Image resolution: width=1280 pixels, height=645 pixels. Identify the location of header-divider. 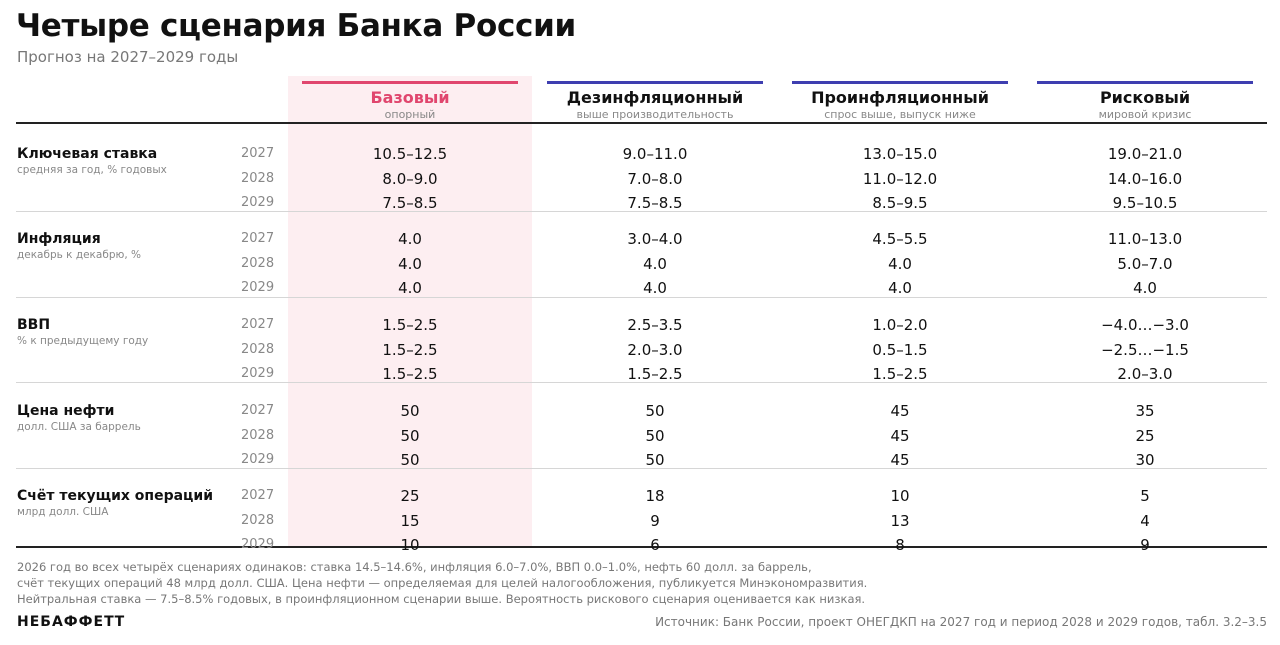
(641, 123).